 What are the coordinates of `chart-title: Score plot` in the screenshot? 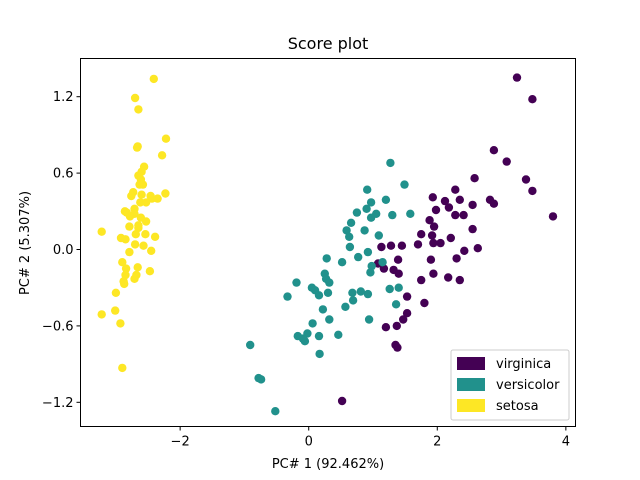 It's located at (328, 43).